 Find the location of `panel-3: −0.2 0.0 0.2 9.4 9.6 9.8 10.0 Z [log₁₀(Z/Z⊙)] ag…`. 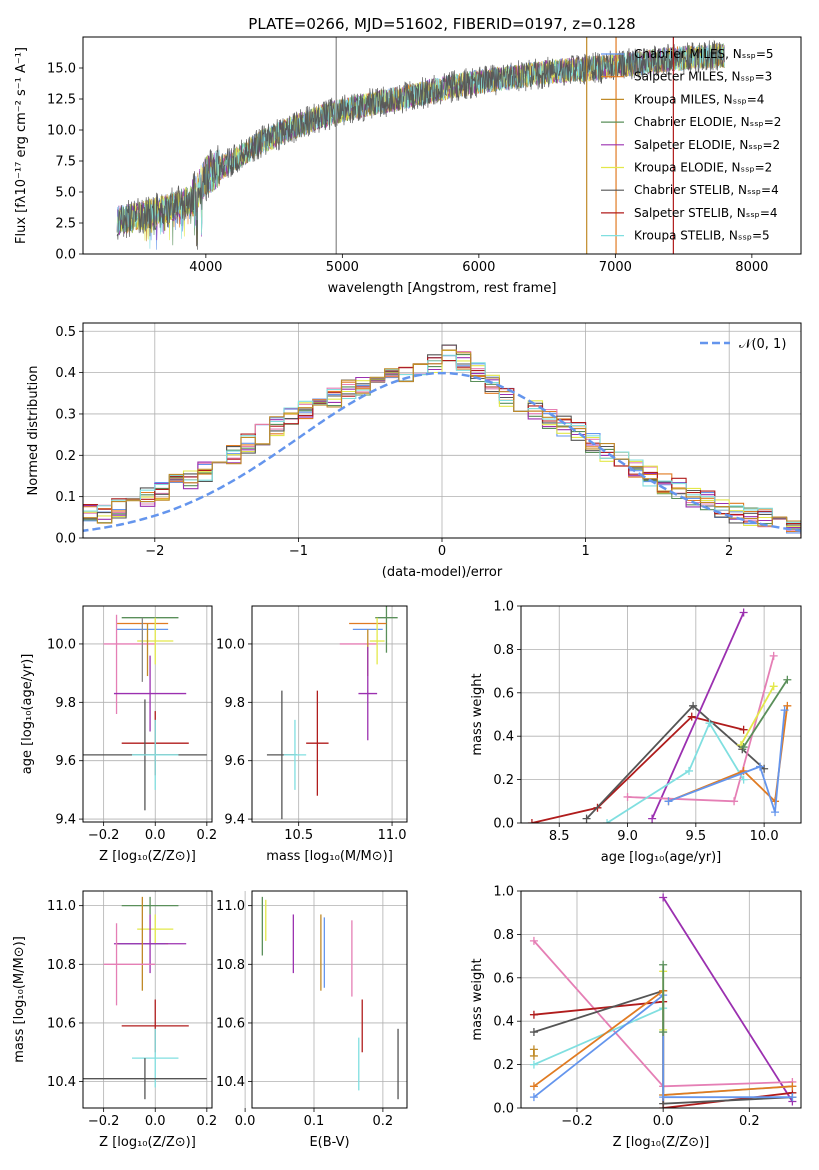

panel-3: −0.2 0.0 0.2 9.4 9.6 9.8 10.0 Z [log₁₀(Z/Z⊙)] ag… is located at coordinates (118, 734).